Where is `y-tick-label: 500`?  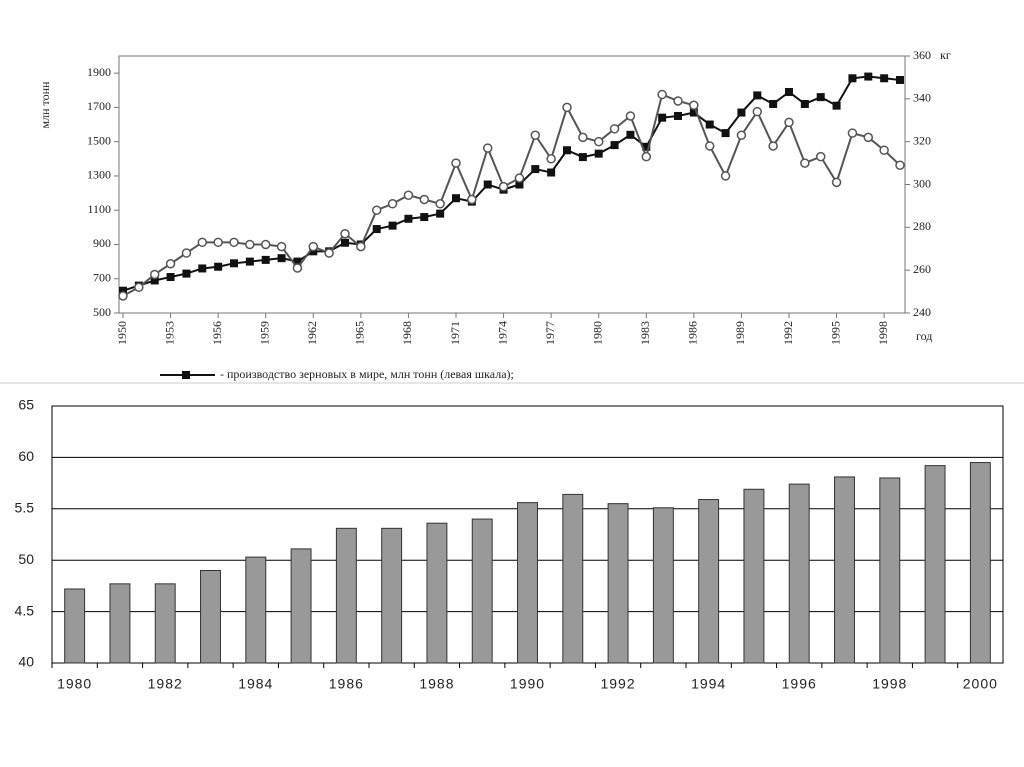 y-tick-label: 500 is located at coordinates (102, 312).